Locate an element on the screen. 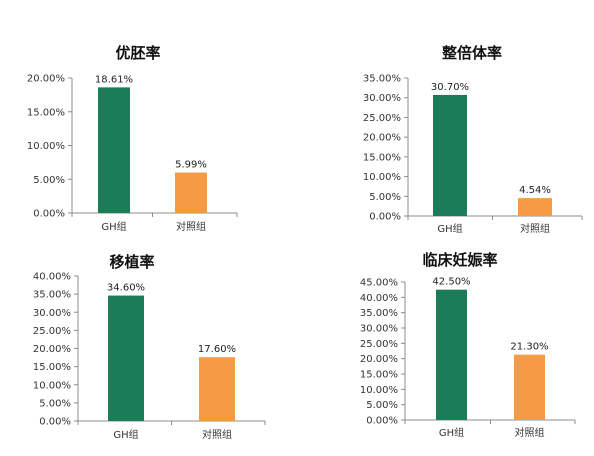 Image resolution: width=594 pixels, height=456 pixels. data-label: 42.50% is located at coordinates (451, 282).